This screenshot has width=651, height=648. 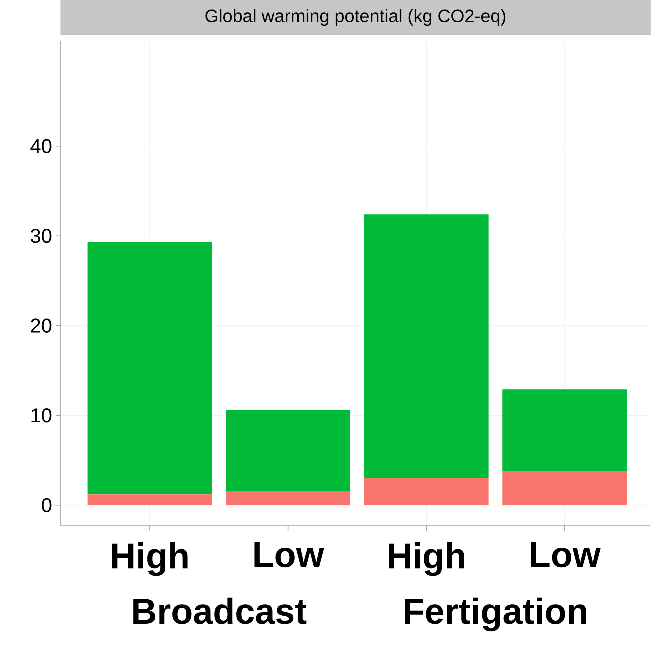 I want to click on y-tick-label: 20, so click(x=41, y=325).